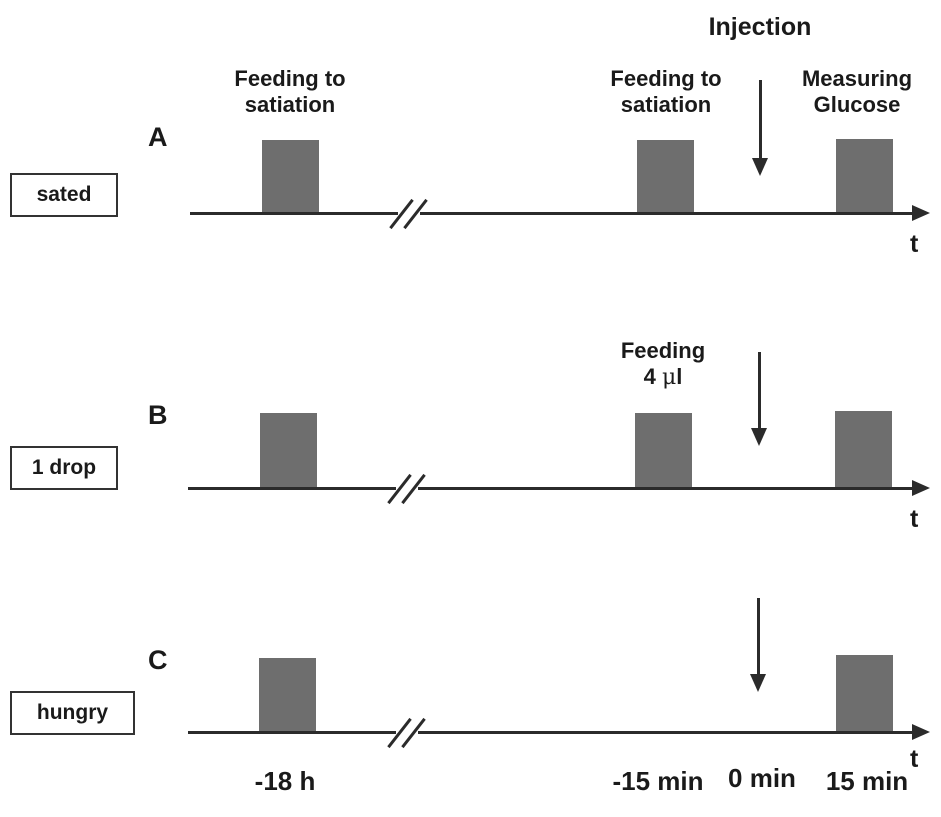 The width and height of the screenshot is (941, 817). I want to click on condition-label-1-drop: 1 drop, so click(64, 467).